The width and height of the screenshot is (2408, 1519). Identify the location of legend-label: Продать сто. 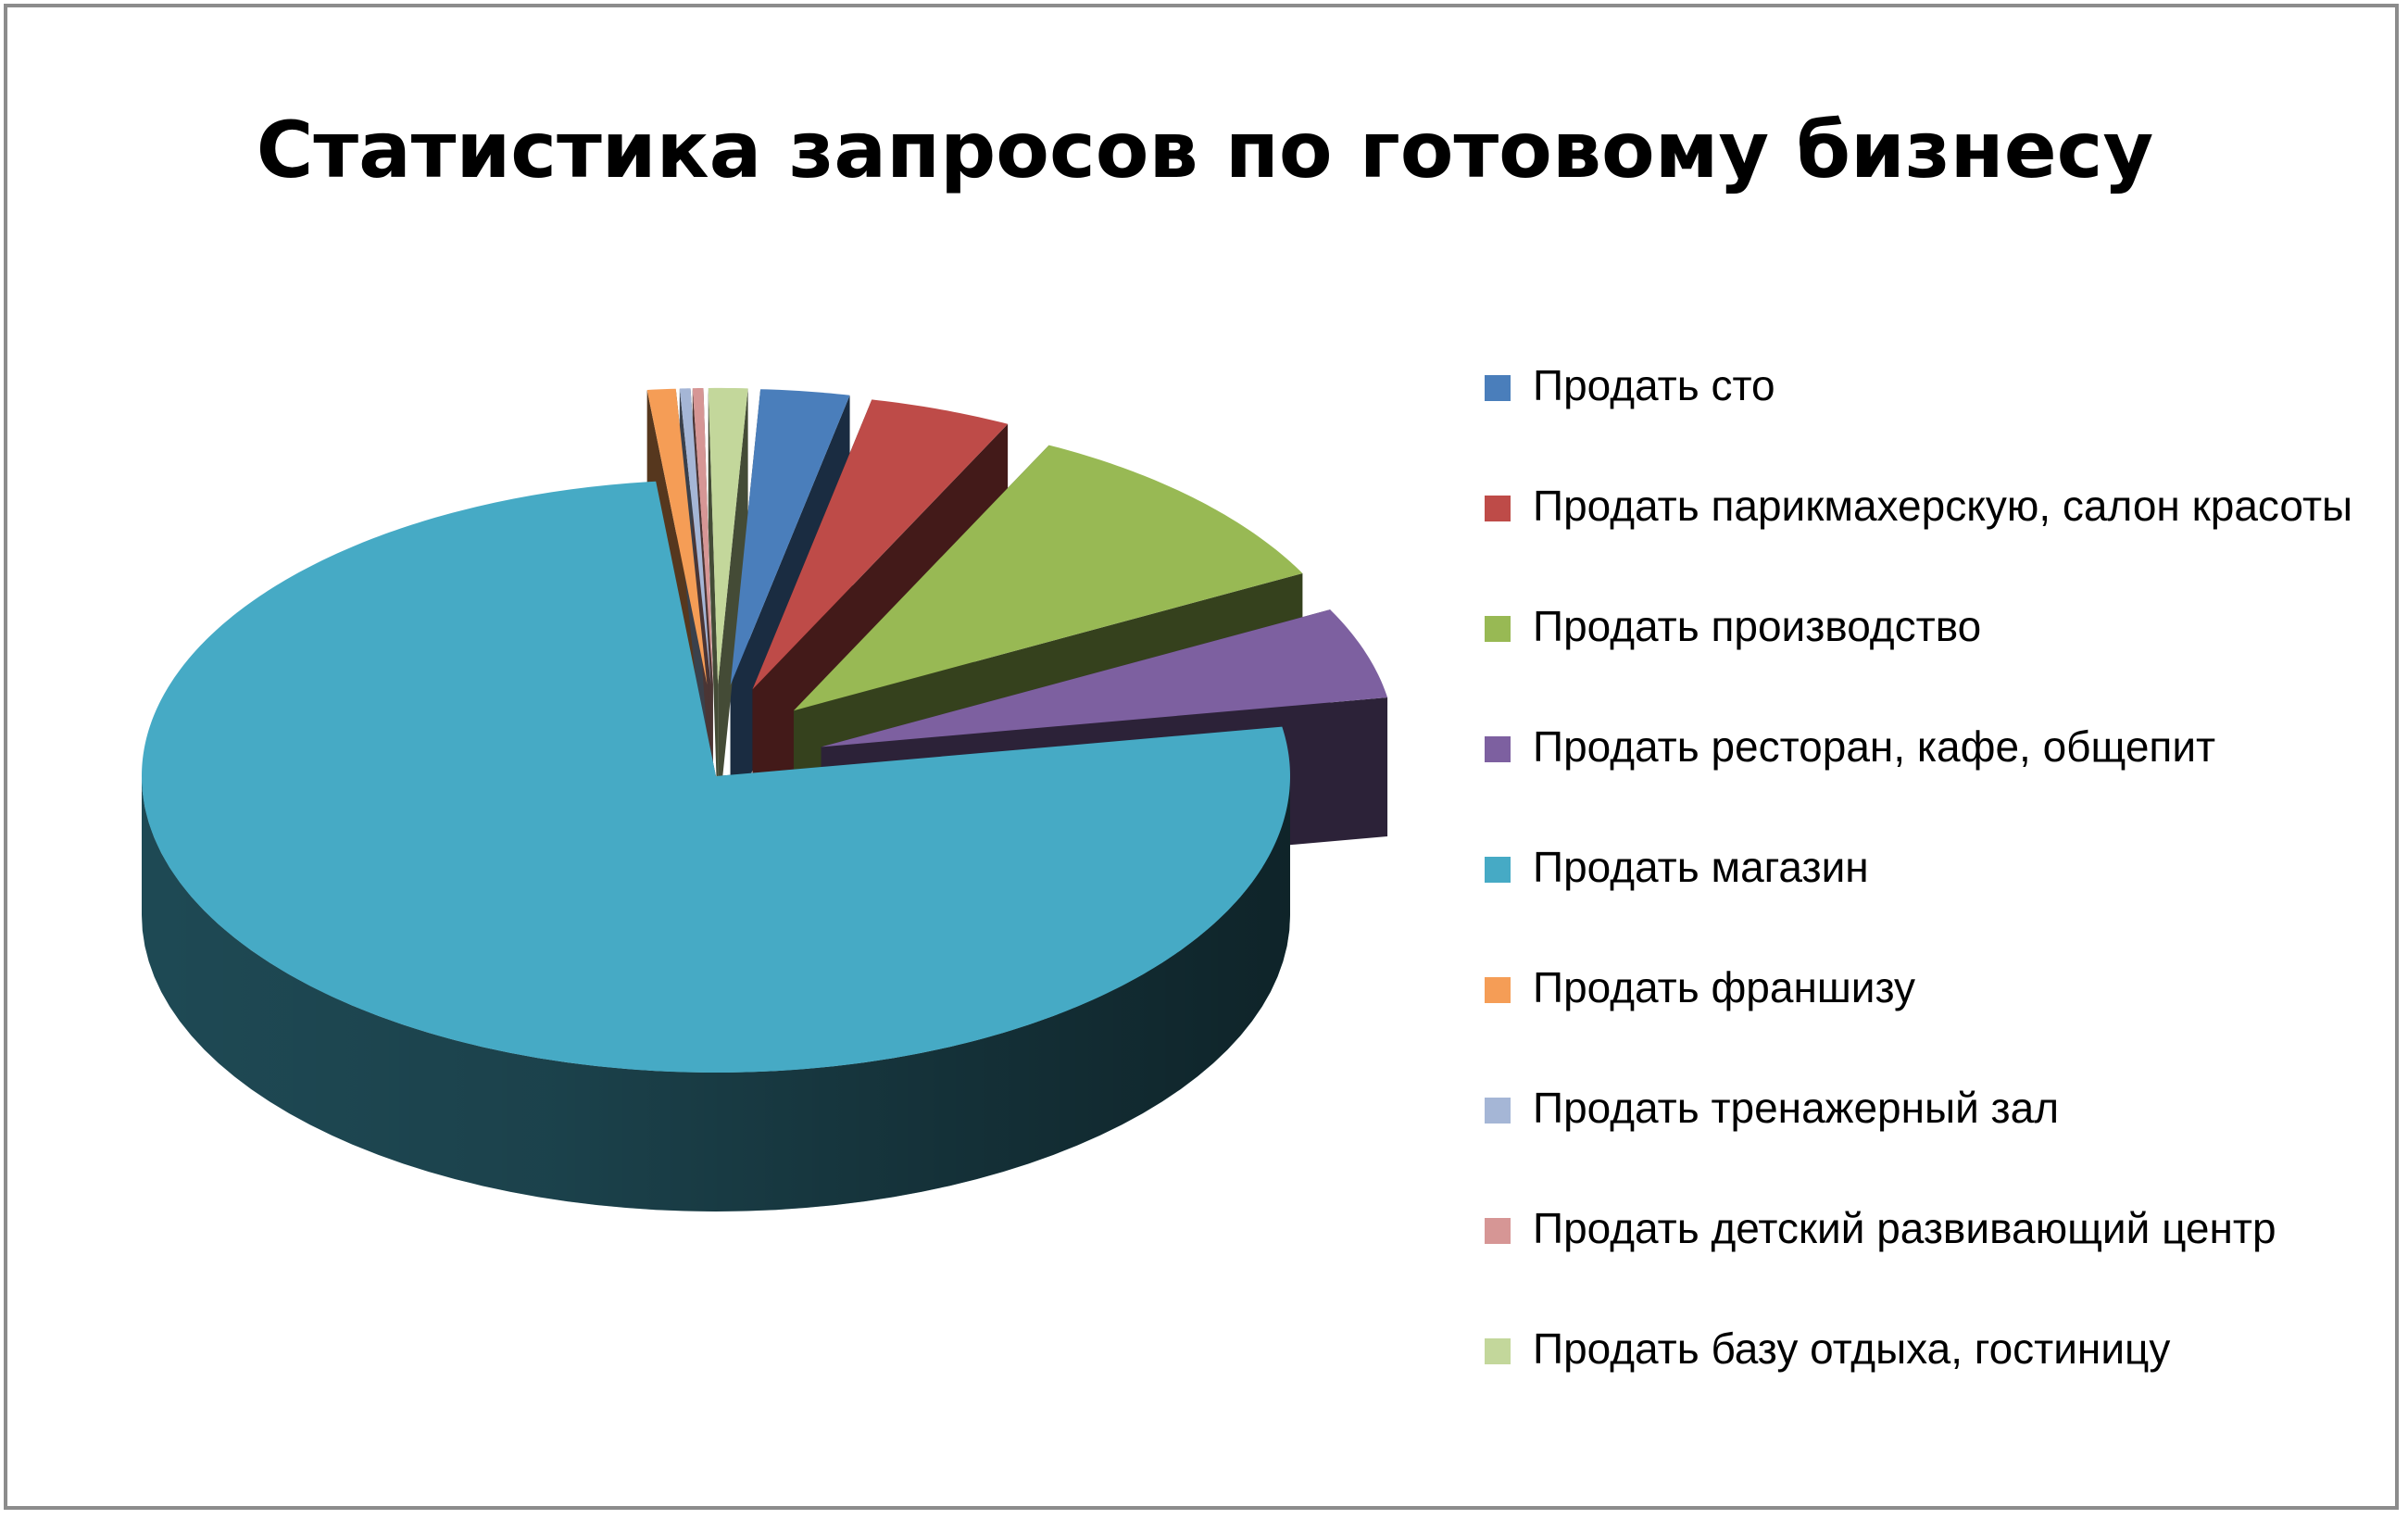
(1654, 385).